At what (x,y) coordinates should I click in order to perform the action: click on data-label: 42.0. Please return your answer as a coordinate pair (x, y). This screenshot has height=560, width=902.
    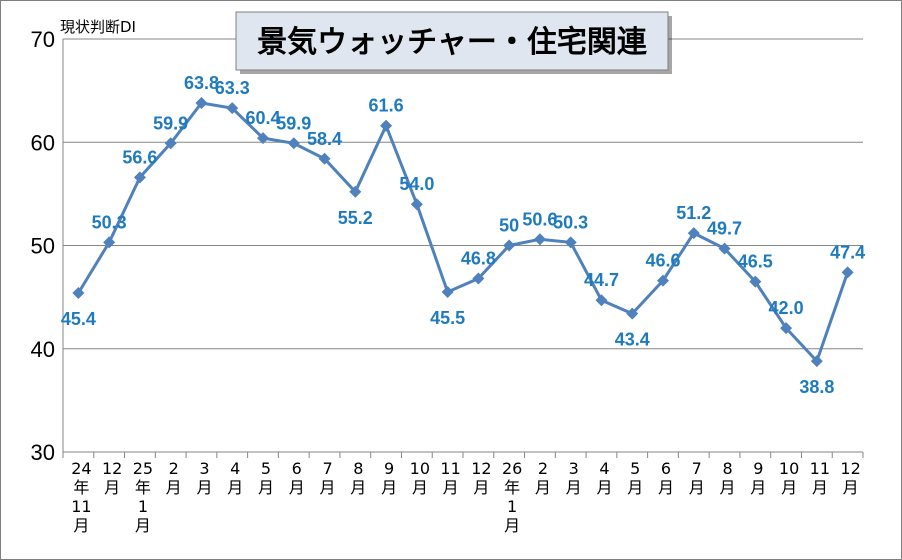
    Looking at the image, I should click on (786, 308).